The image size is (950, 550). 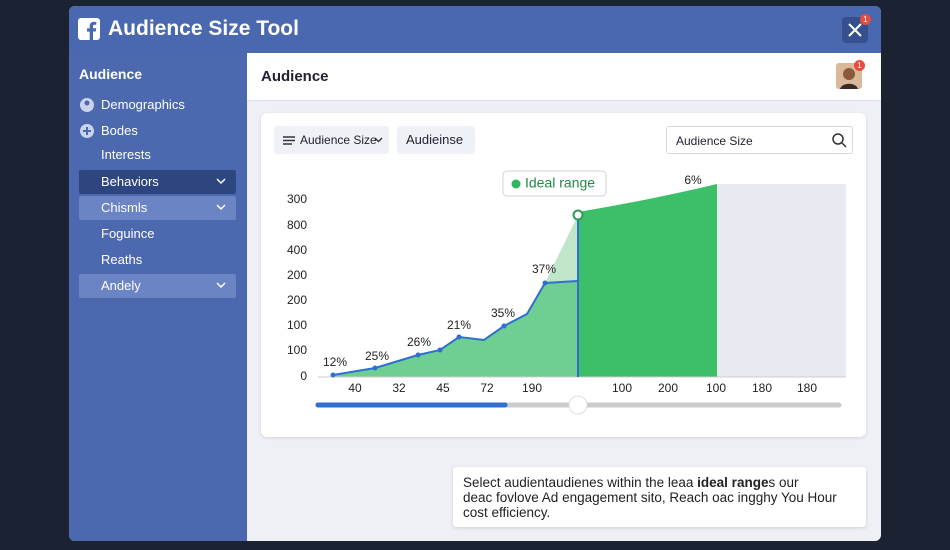 I want to click on point-label: 37%, so click(x=544, y=269).